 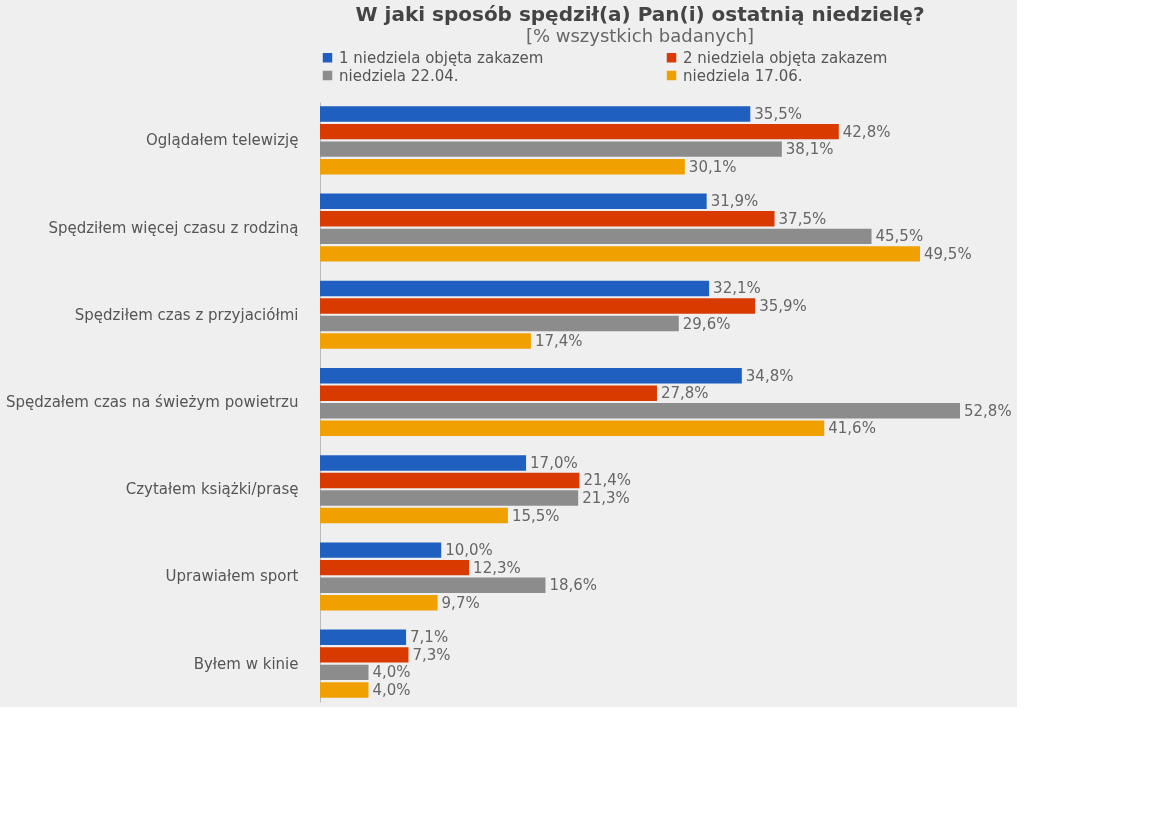 I want to click on chart-title: W jaki sposób spędził(a) Pan(i) ostatnią niedzielę?, so click(x=640, y=14).